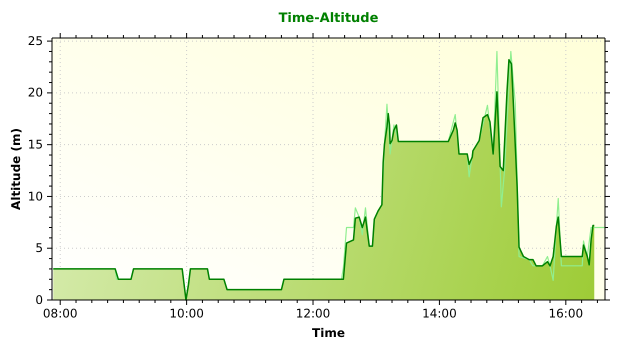 The width and height of the screenshot is (640, 350). I want to click on y-tick-label: 5, so click(39, 248).